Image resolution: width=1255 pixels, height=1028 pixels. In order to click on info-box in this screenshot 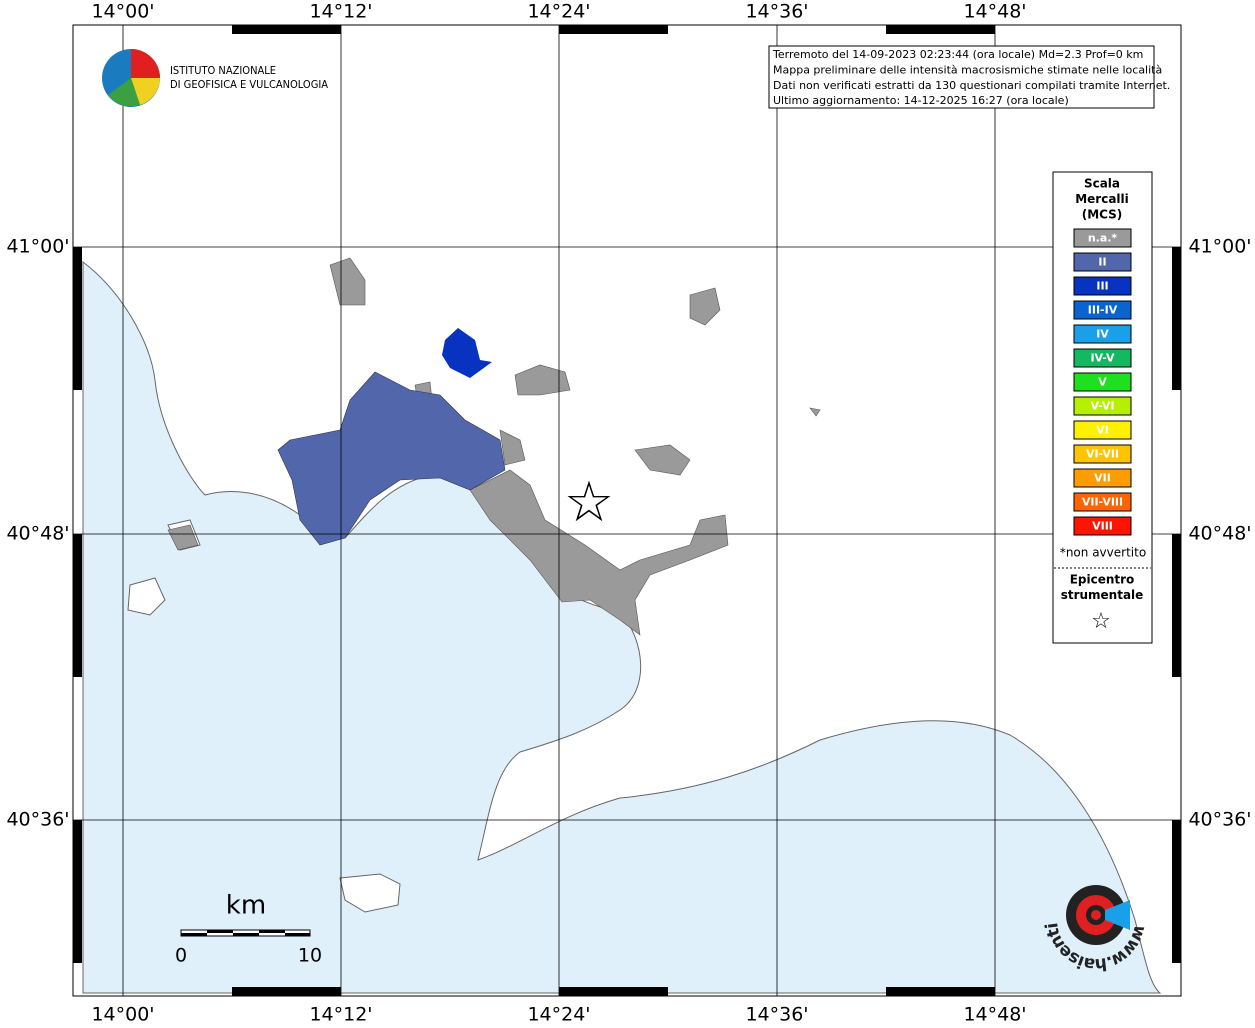, I will do `click(961, 77)`.